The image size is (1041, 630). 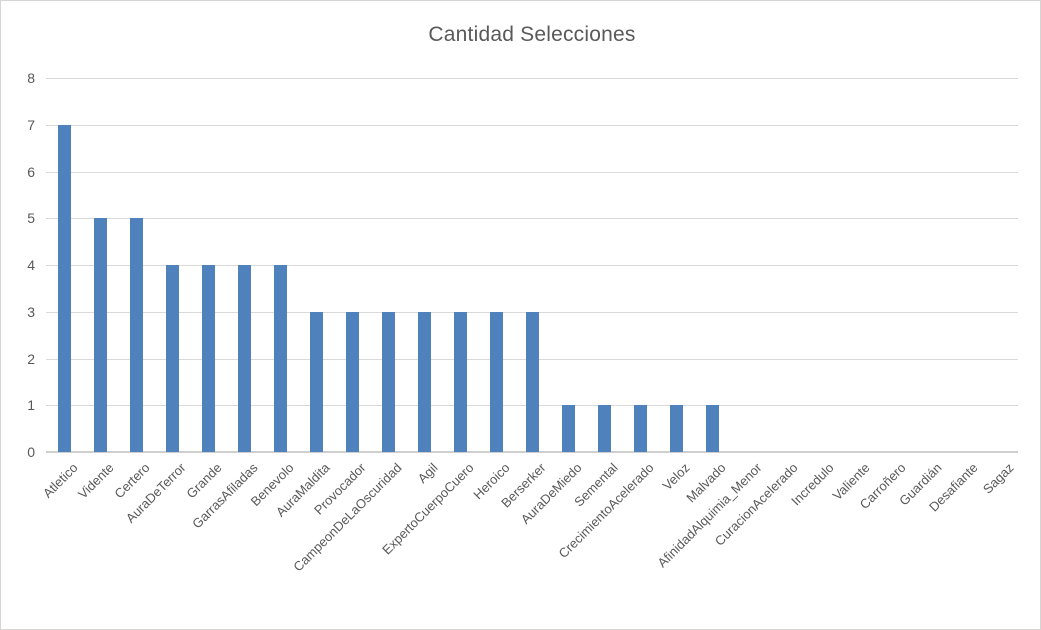 What do you see at coordinates (31, 218) in the screenshot?
I see `y-tick-label: 5` at bounding box center [31, 218].